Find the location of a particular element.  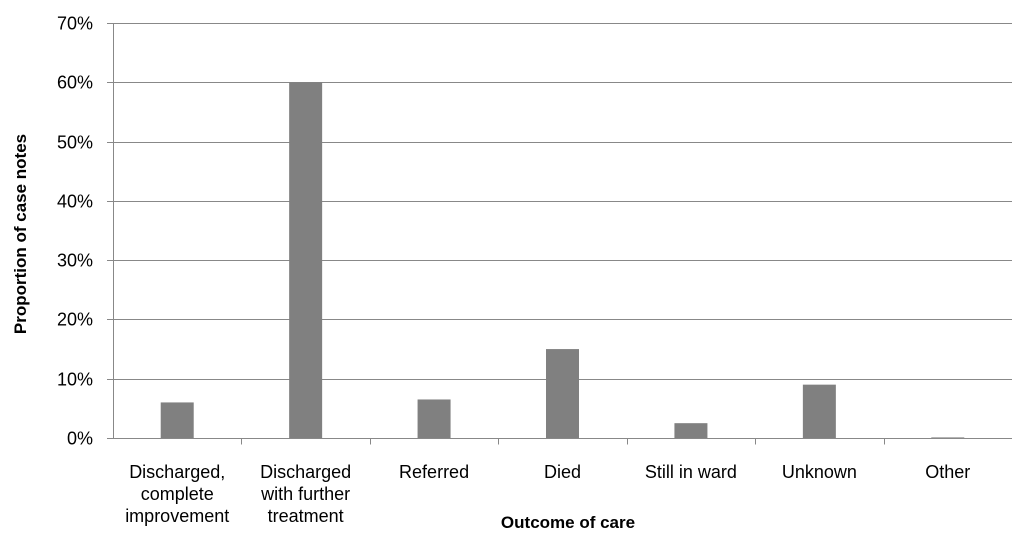

y-tick-labels: 0% 10% 20% 30% 40% 50% 60% 70% is located at coordinates (75, 231).